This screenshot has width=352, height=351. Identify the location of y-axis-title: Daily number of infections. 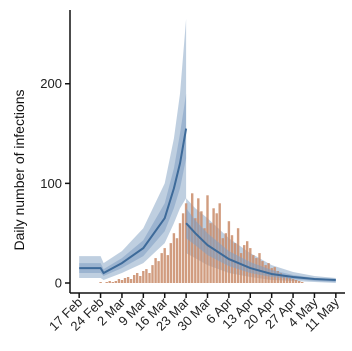
(19, 169).